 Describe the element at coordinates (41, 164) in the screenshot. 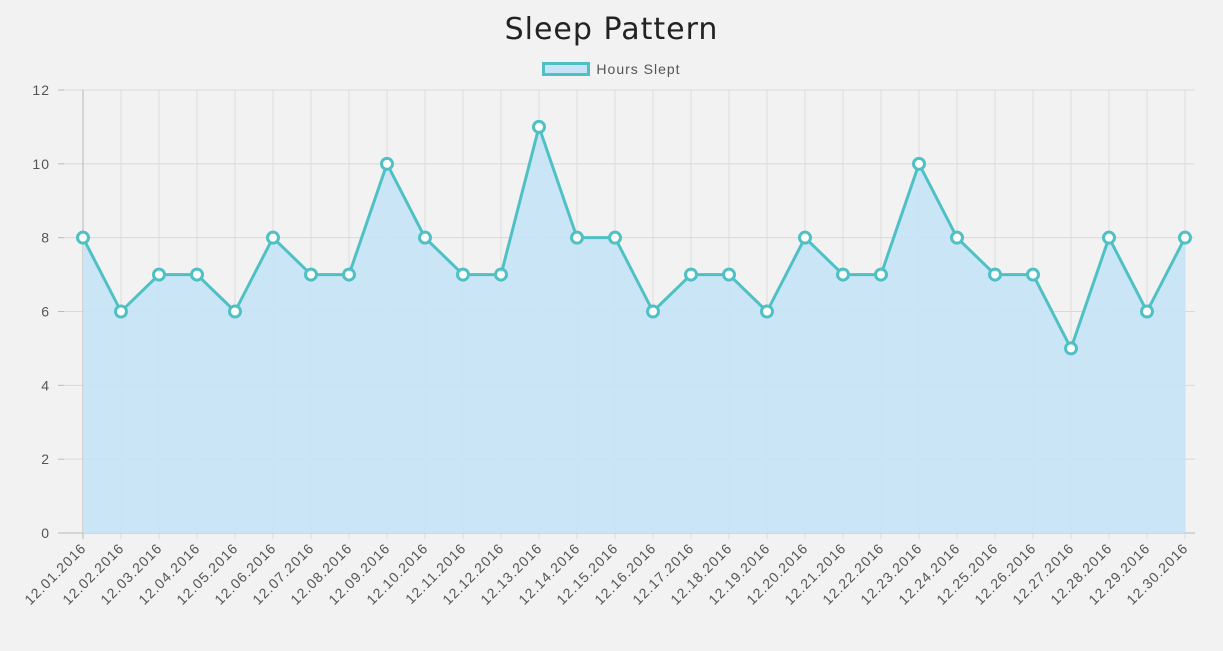

I see `y-tick-label: 10` at that location.